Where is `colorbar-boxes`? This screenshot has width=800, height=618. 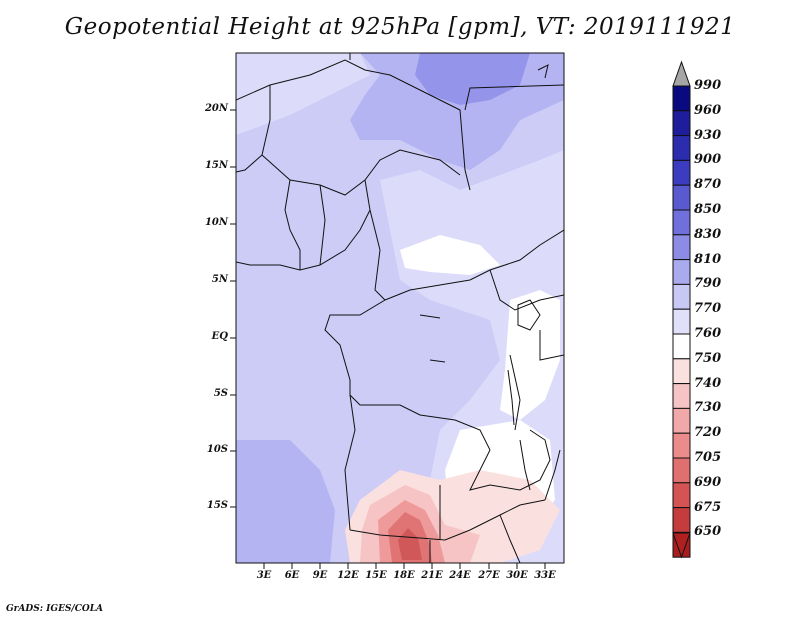 colorbar-boxes is located at coordinates (681, 321).